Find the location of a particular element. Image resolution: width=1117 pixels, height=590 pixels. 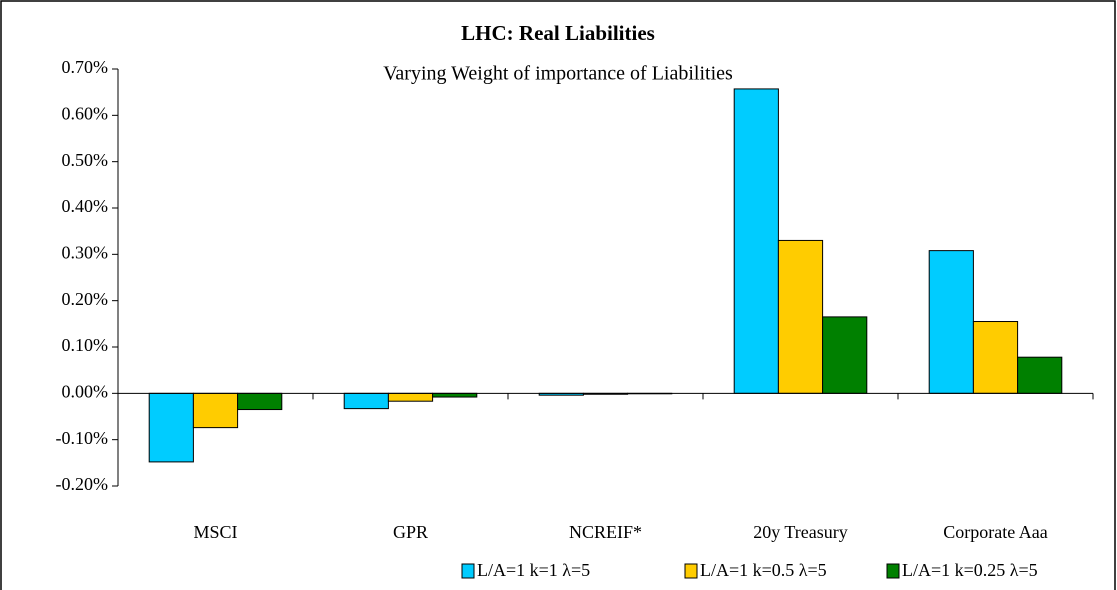

y-tick-label: 0.70% is located at coordinates (85, 67).